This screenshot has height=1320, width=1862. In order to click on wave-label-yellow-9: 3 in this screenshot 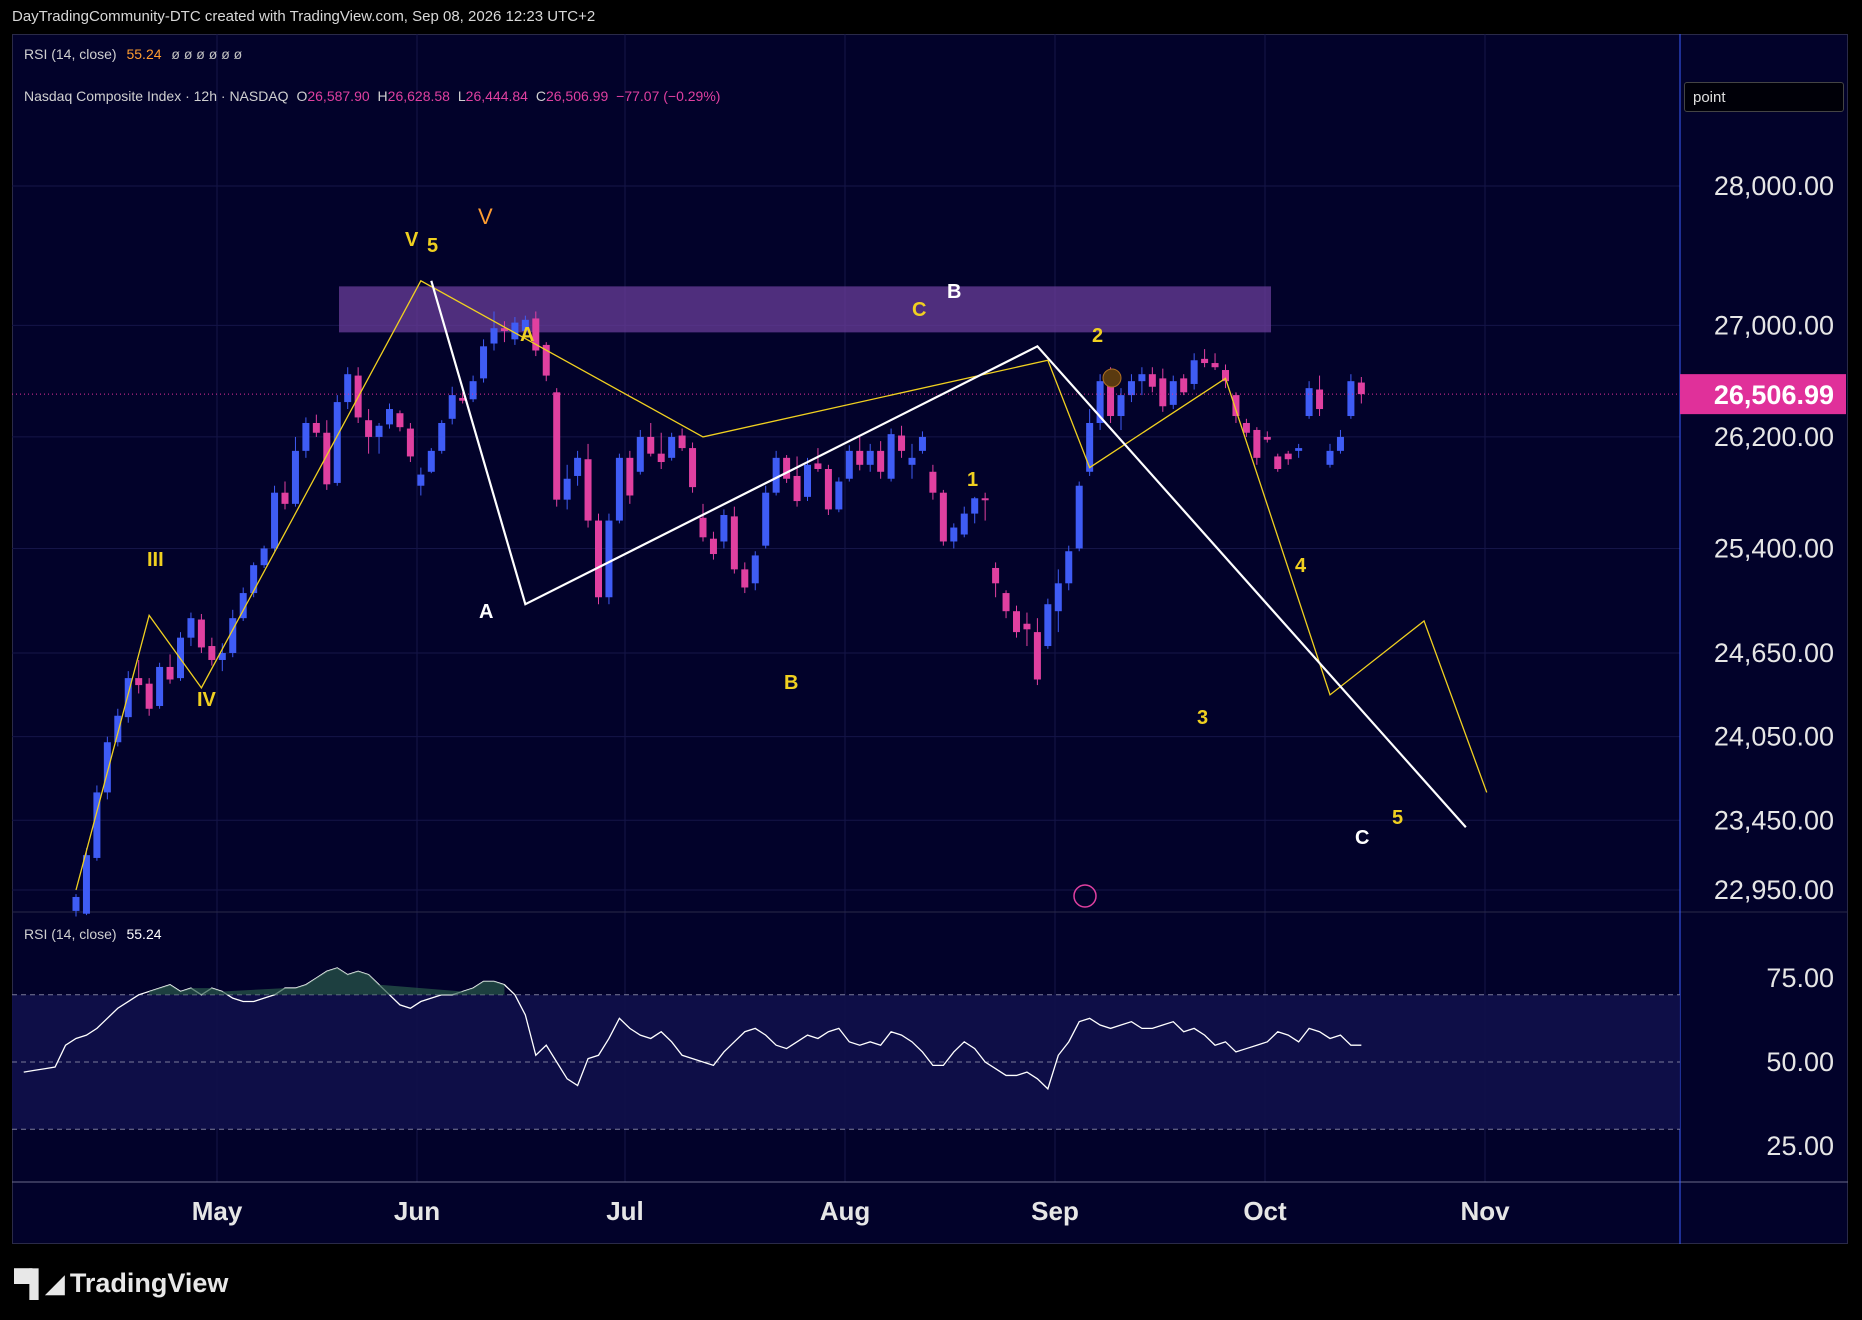, I will do `click(1202, 718)`.